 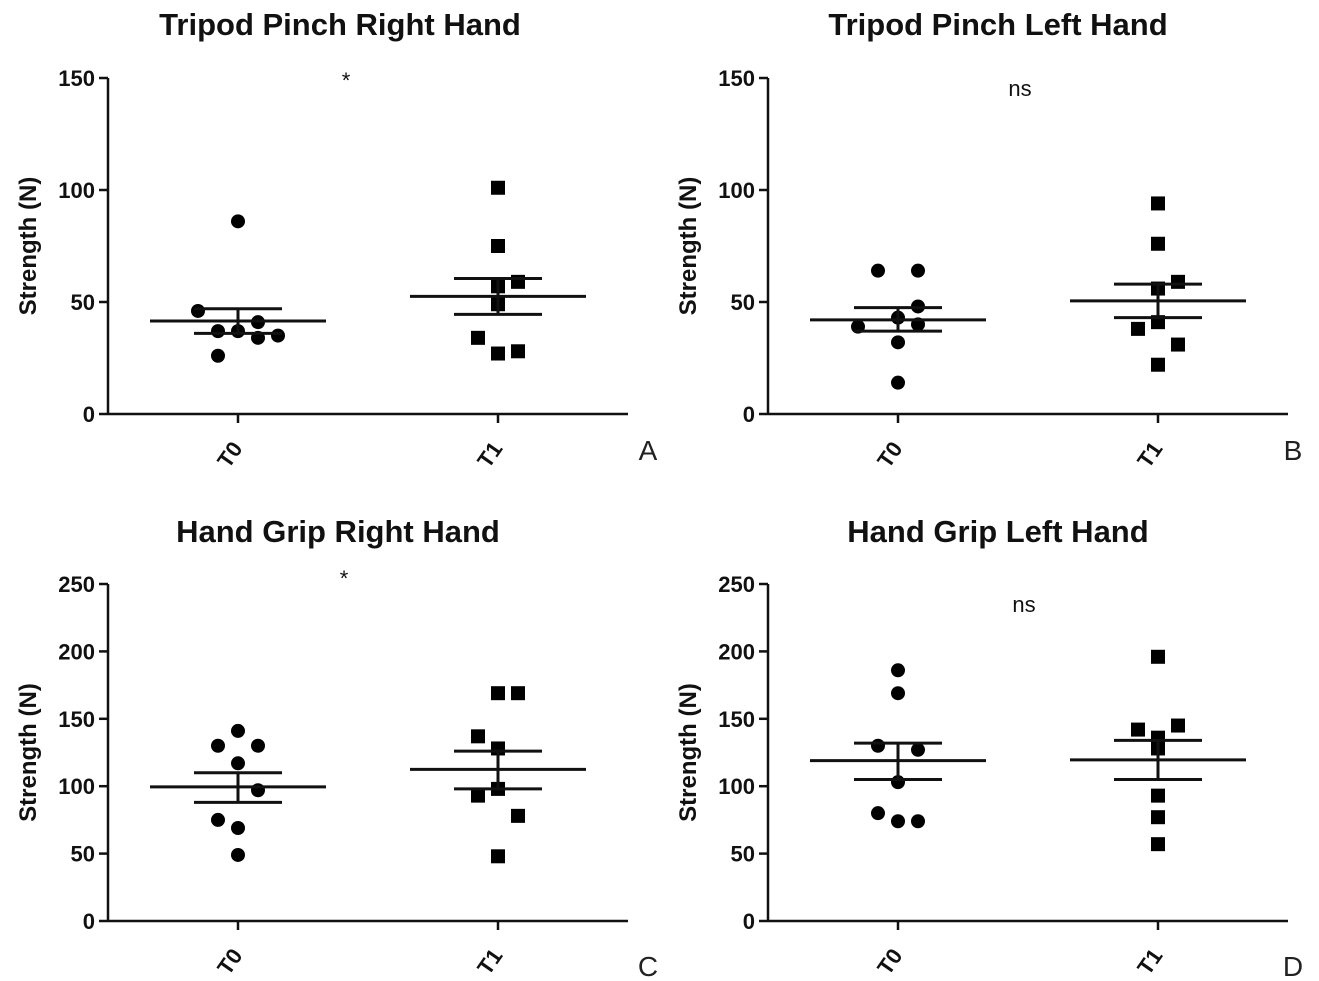 I want to click on chart-title: Hand Grip Left Hand, so click(x=997, y=531).